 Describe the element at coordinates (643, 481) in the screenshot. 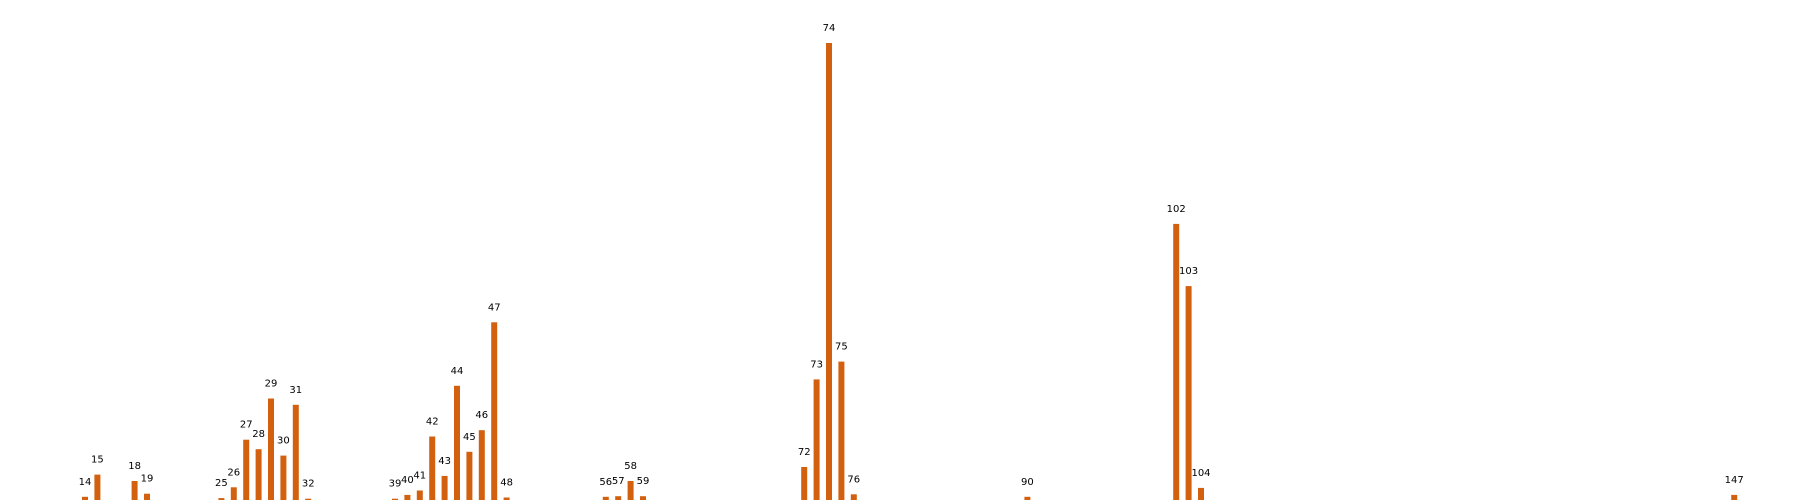

I see `bar-label-59: 59` at that location.